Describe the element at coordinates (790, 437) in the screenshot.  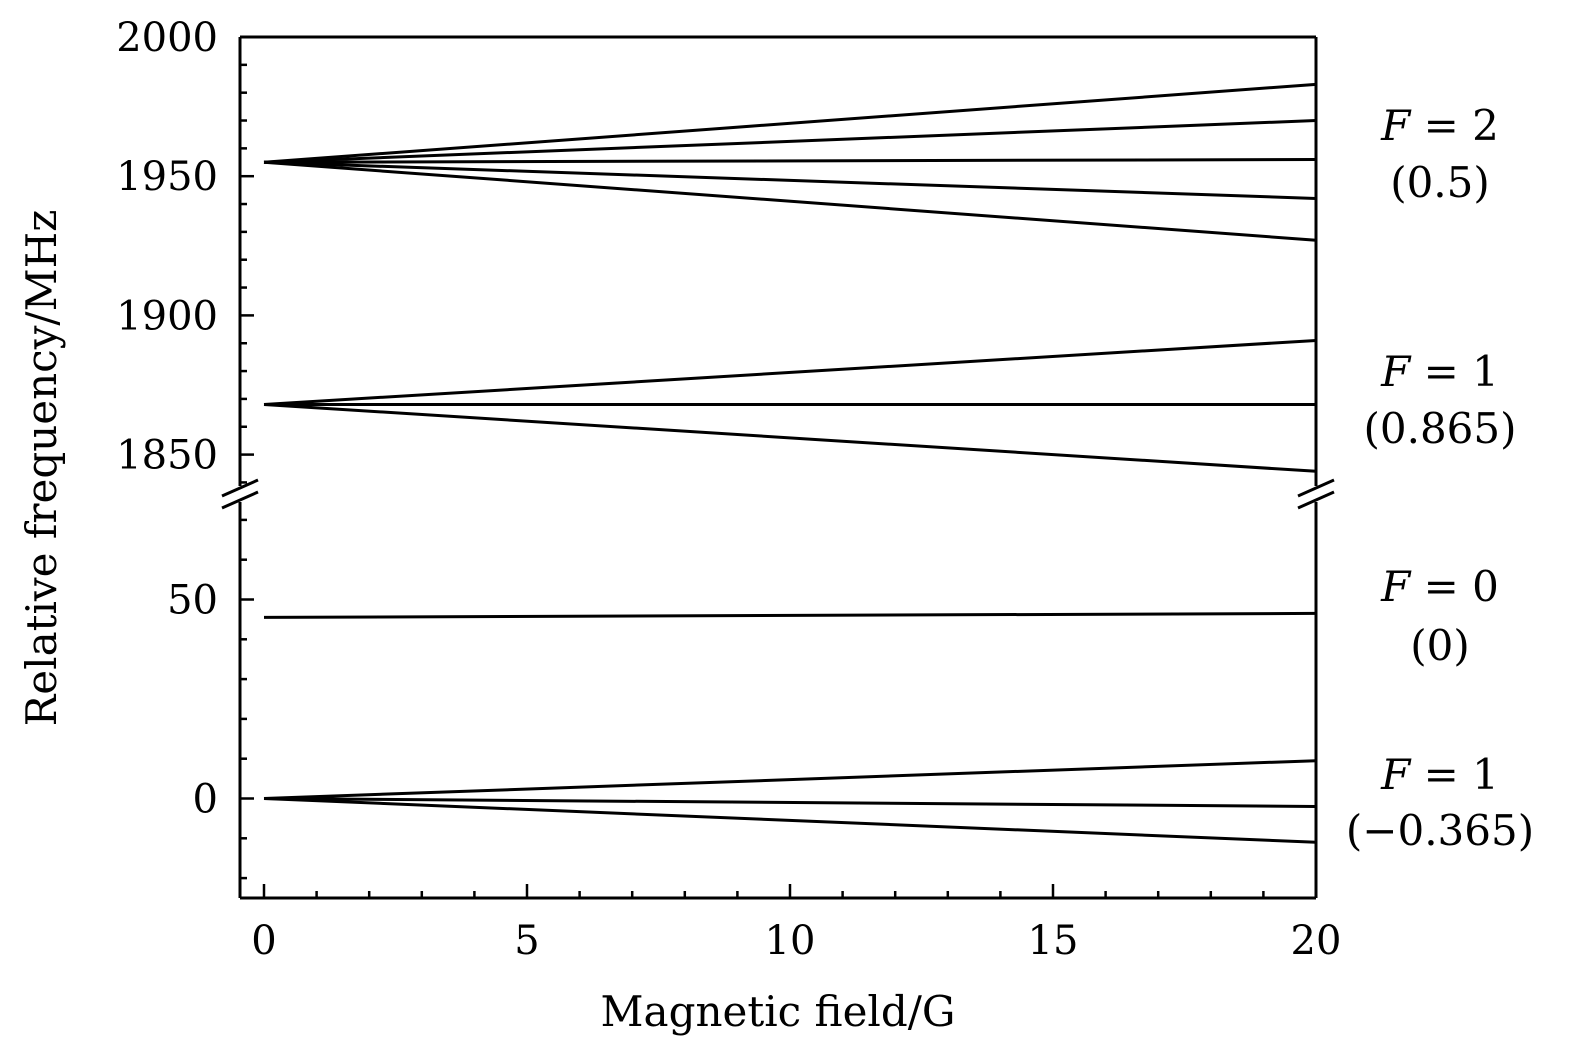
I see `series-line-group2-line3` at that location.